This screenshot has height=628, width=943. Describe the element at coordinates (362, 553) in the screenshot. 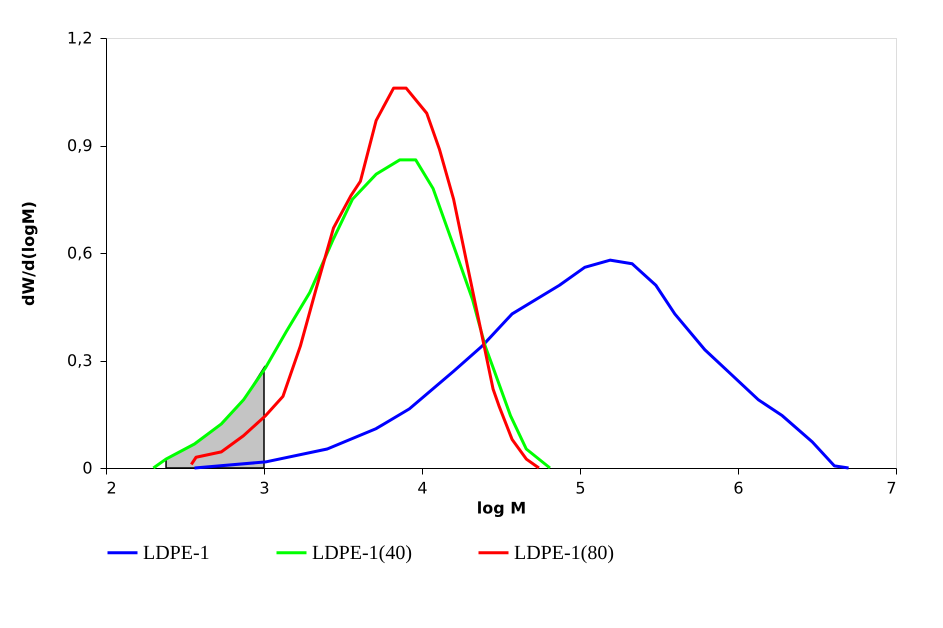

I see `legend-label: LDPE-1(40)` at that location.